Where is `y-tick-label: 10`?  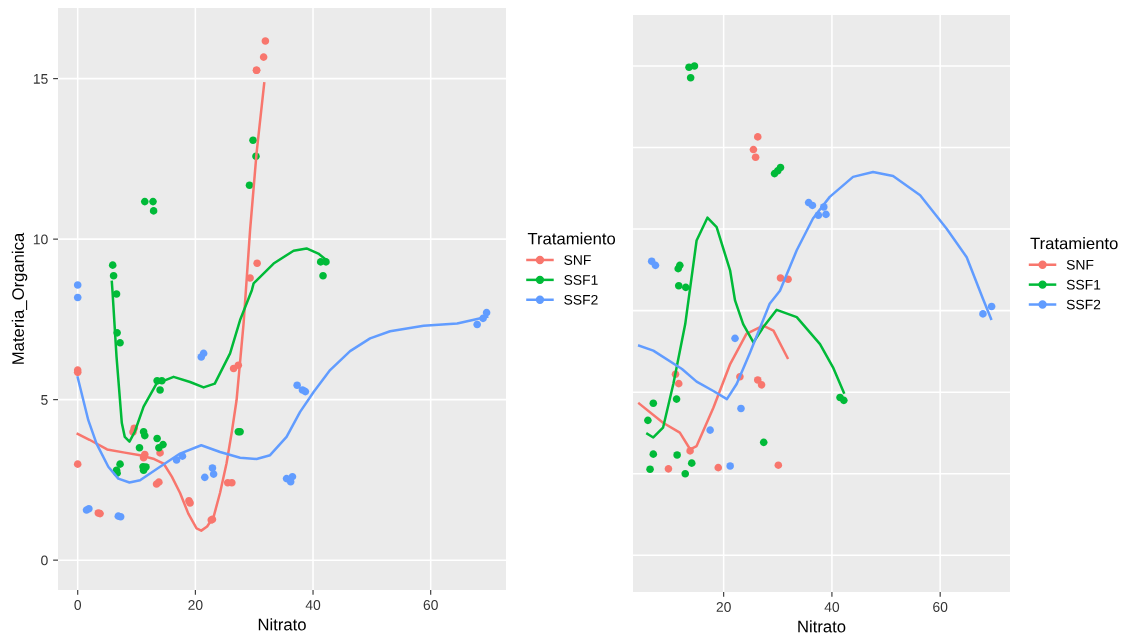
y-tick-label: 10 is located at coordinates (40, 239).